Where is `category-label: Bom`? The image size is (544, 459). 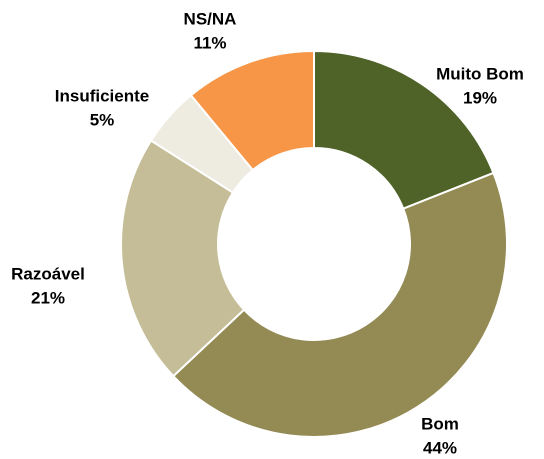
category-label: Bom is located at coordinates (440, 423).